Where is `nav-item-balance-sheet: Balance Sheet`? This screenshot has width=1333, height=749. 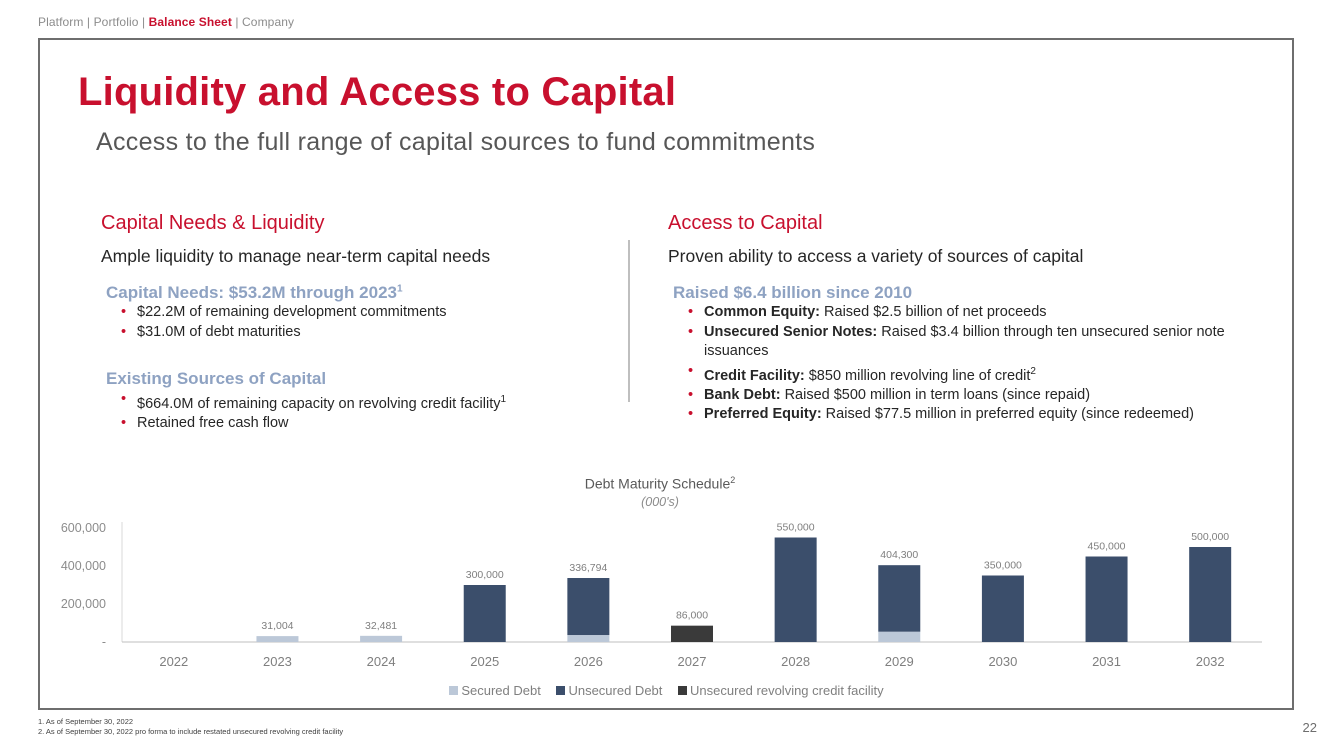 nav-item-balance-sheet: Balance Sheet is located at coordinates (190, 22).